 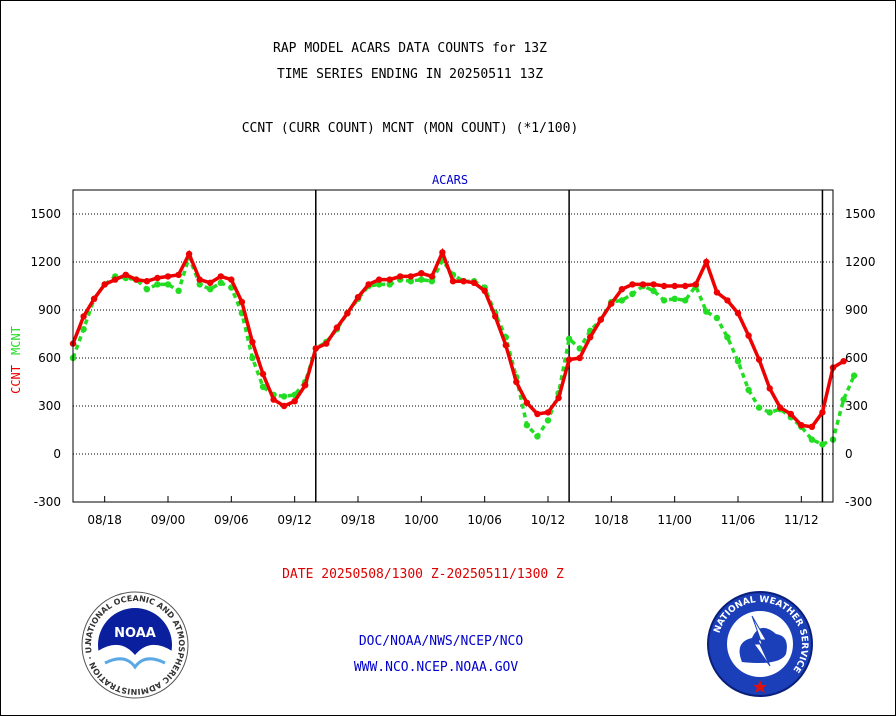 What do you see at coordinates (45, 214) in the screenshot?
I see `y-tick-label-left: 1500` at bounding box center [45, 214].